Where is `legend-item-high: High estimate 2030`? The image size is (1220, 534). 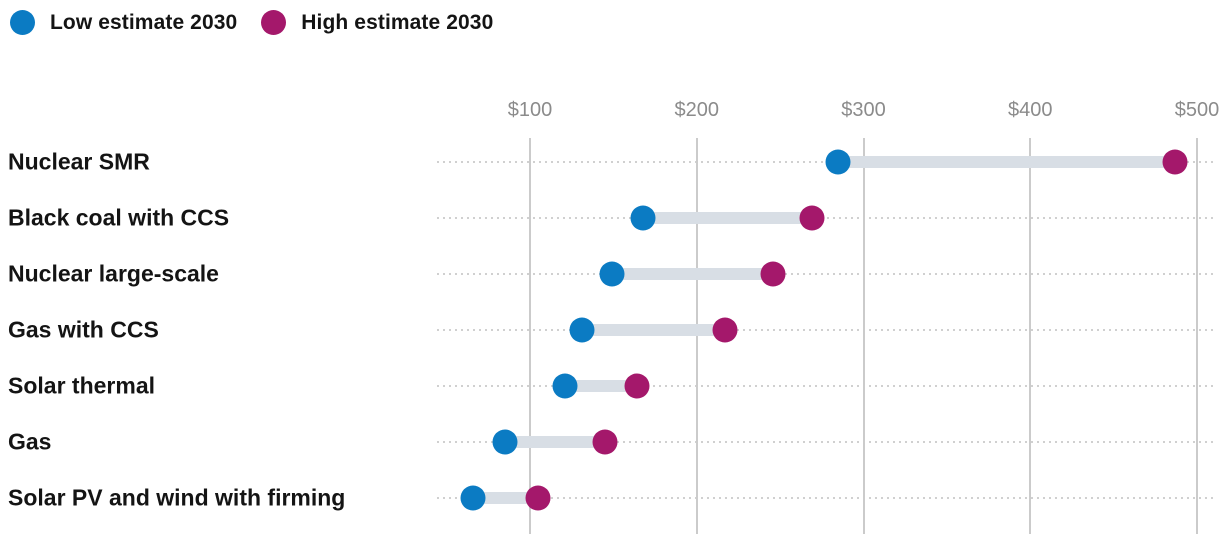 legend-item-high: High estimate 2030 is located at coordinates (377, 22).